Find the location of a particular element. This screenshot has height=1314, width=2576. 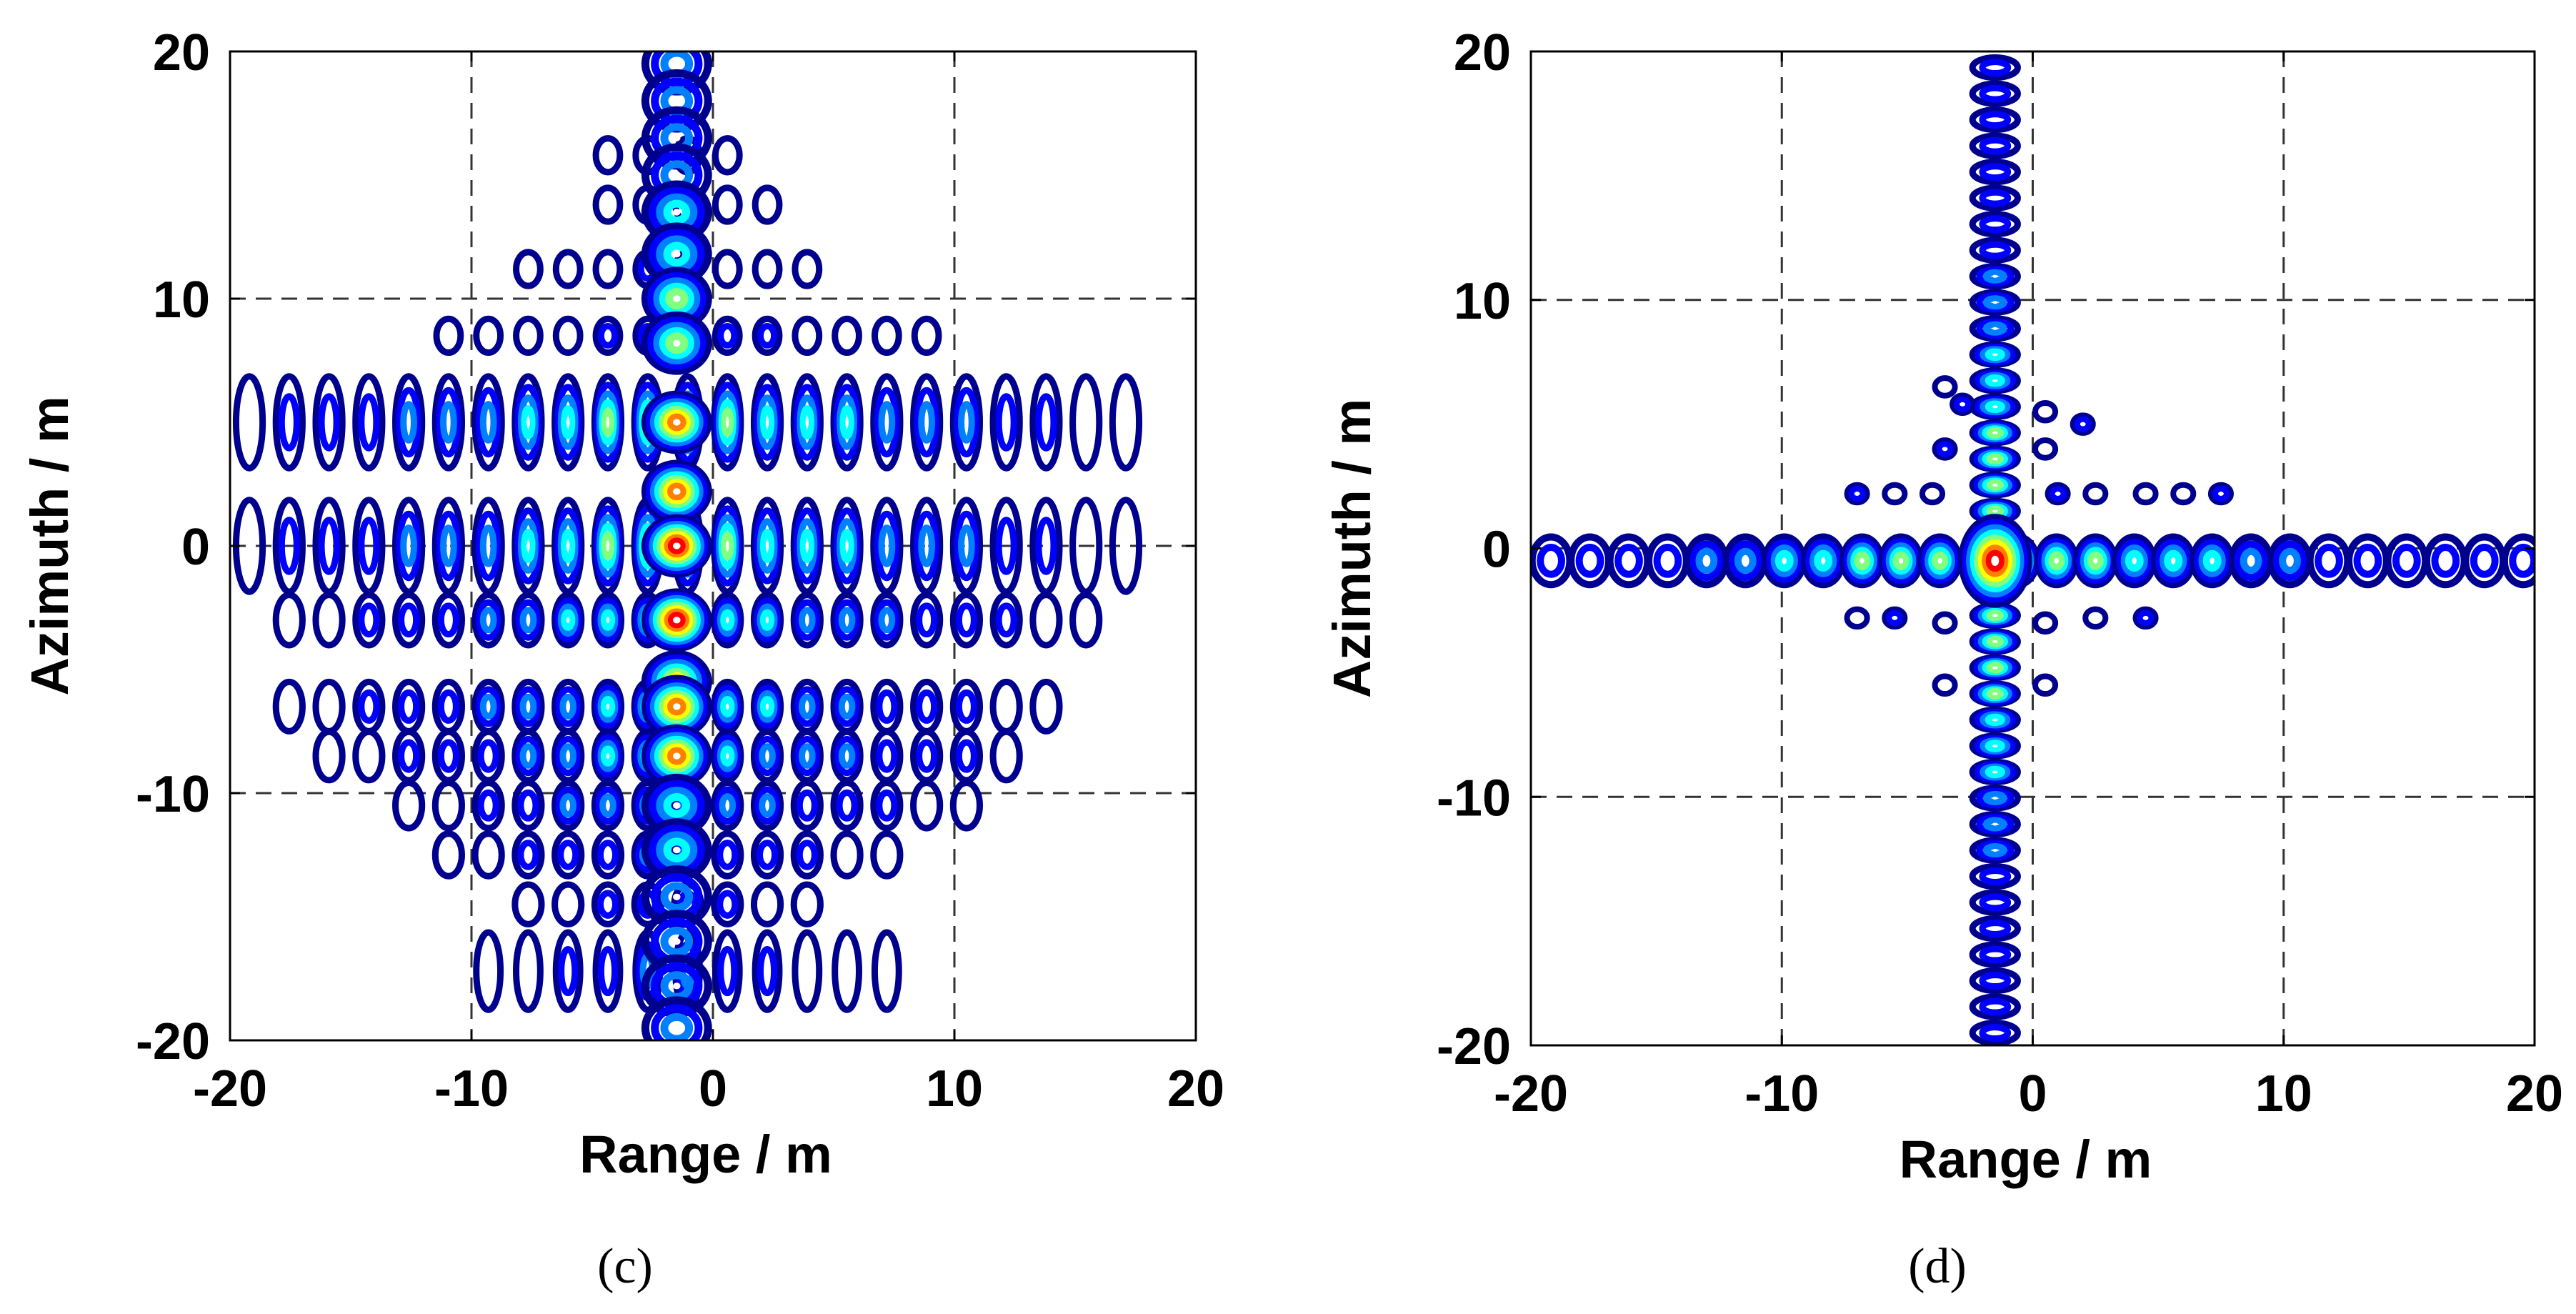

x-tick-label: 20 is located at coordinates (1196, 1089).